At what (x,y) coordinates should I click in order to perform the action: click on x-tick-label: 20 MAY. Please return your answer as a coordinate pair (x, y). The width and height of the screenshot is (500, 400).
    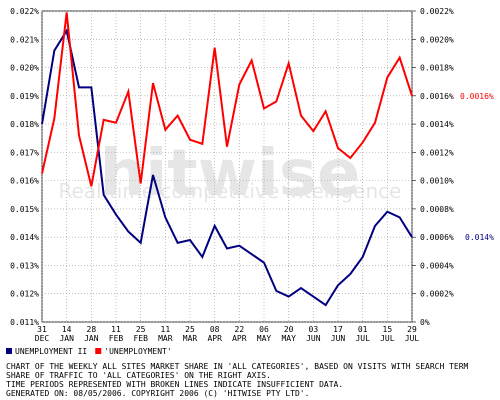
    Looking at the image, I should click on (288, 334).